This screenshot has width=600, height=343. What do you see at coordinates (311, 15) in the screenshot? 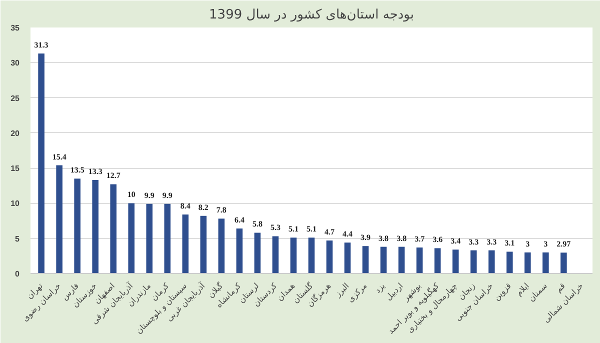
I see `chart-title: بودجه استان‌های کشور در سال 1399` at bounding box center [311, 15].